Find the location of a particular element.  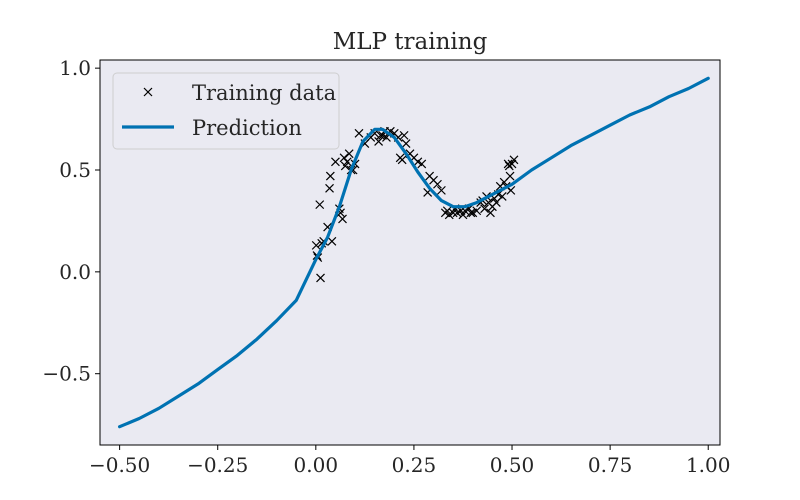

y-tick-label: 1.0 is located at coordinates (75, 68).